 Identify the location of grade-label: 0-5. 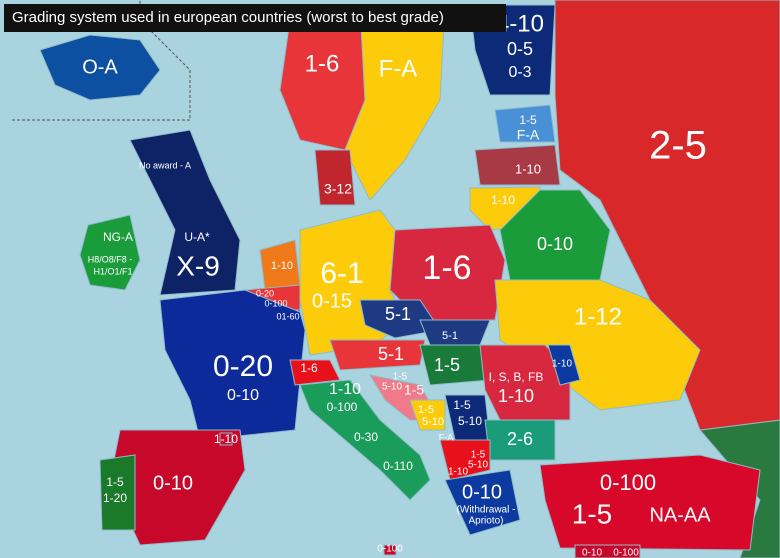
(520, 49).